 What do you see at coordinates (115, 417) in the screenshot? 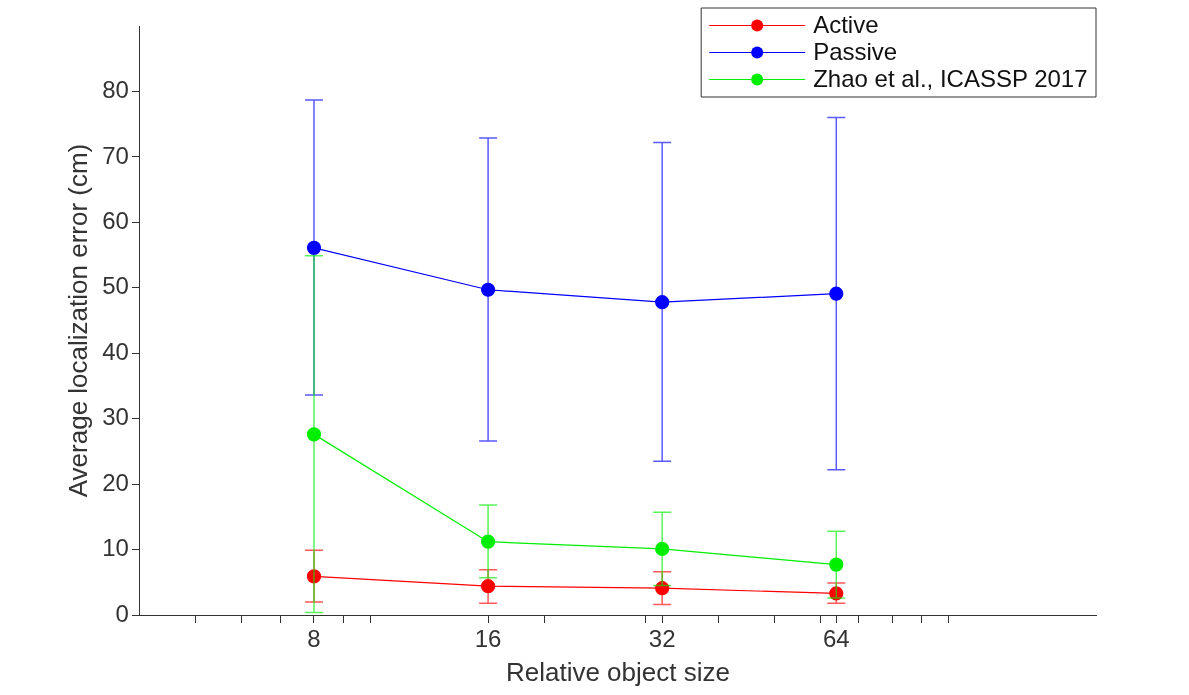
I see `y-tick-label: 30` at bounding box center [115, 417].